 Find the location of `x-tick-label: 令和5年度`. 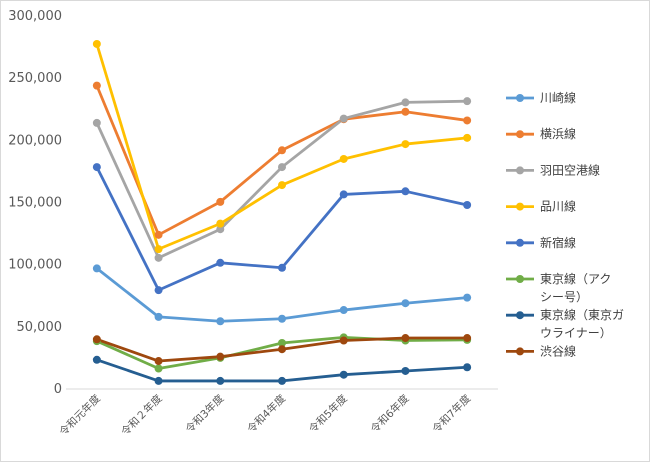

x-tick-label: 令和5年度 is located at coordinates (328, 414).